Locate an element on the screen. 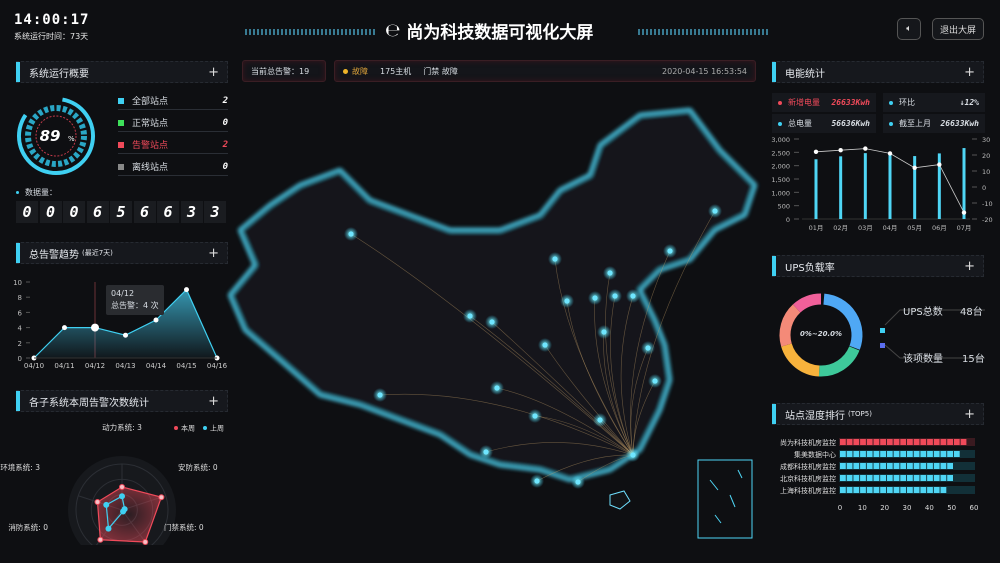 This screenshot has height=563, width=1000. y-tick-label-right: 10 is located at coordinates (986, 172).